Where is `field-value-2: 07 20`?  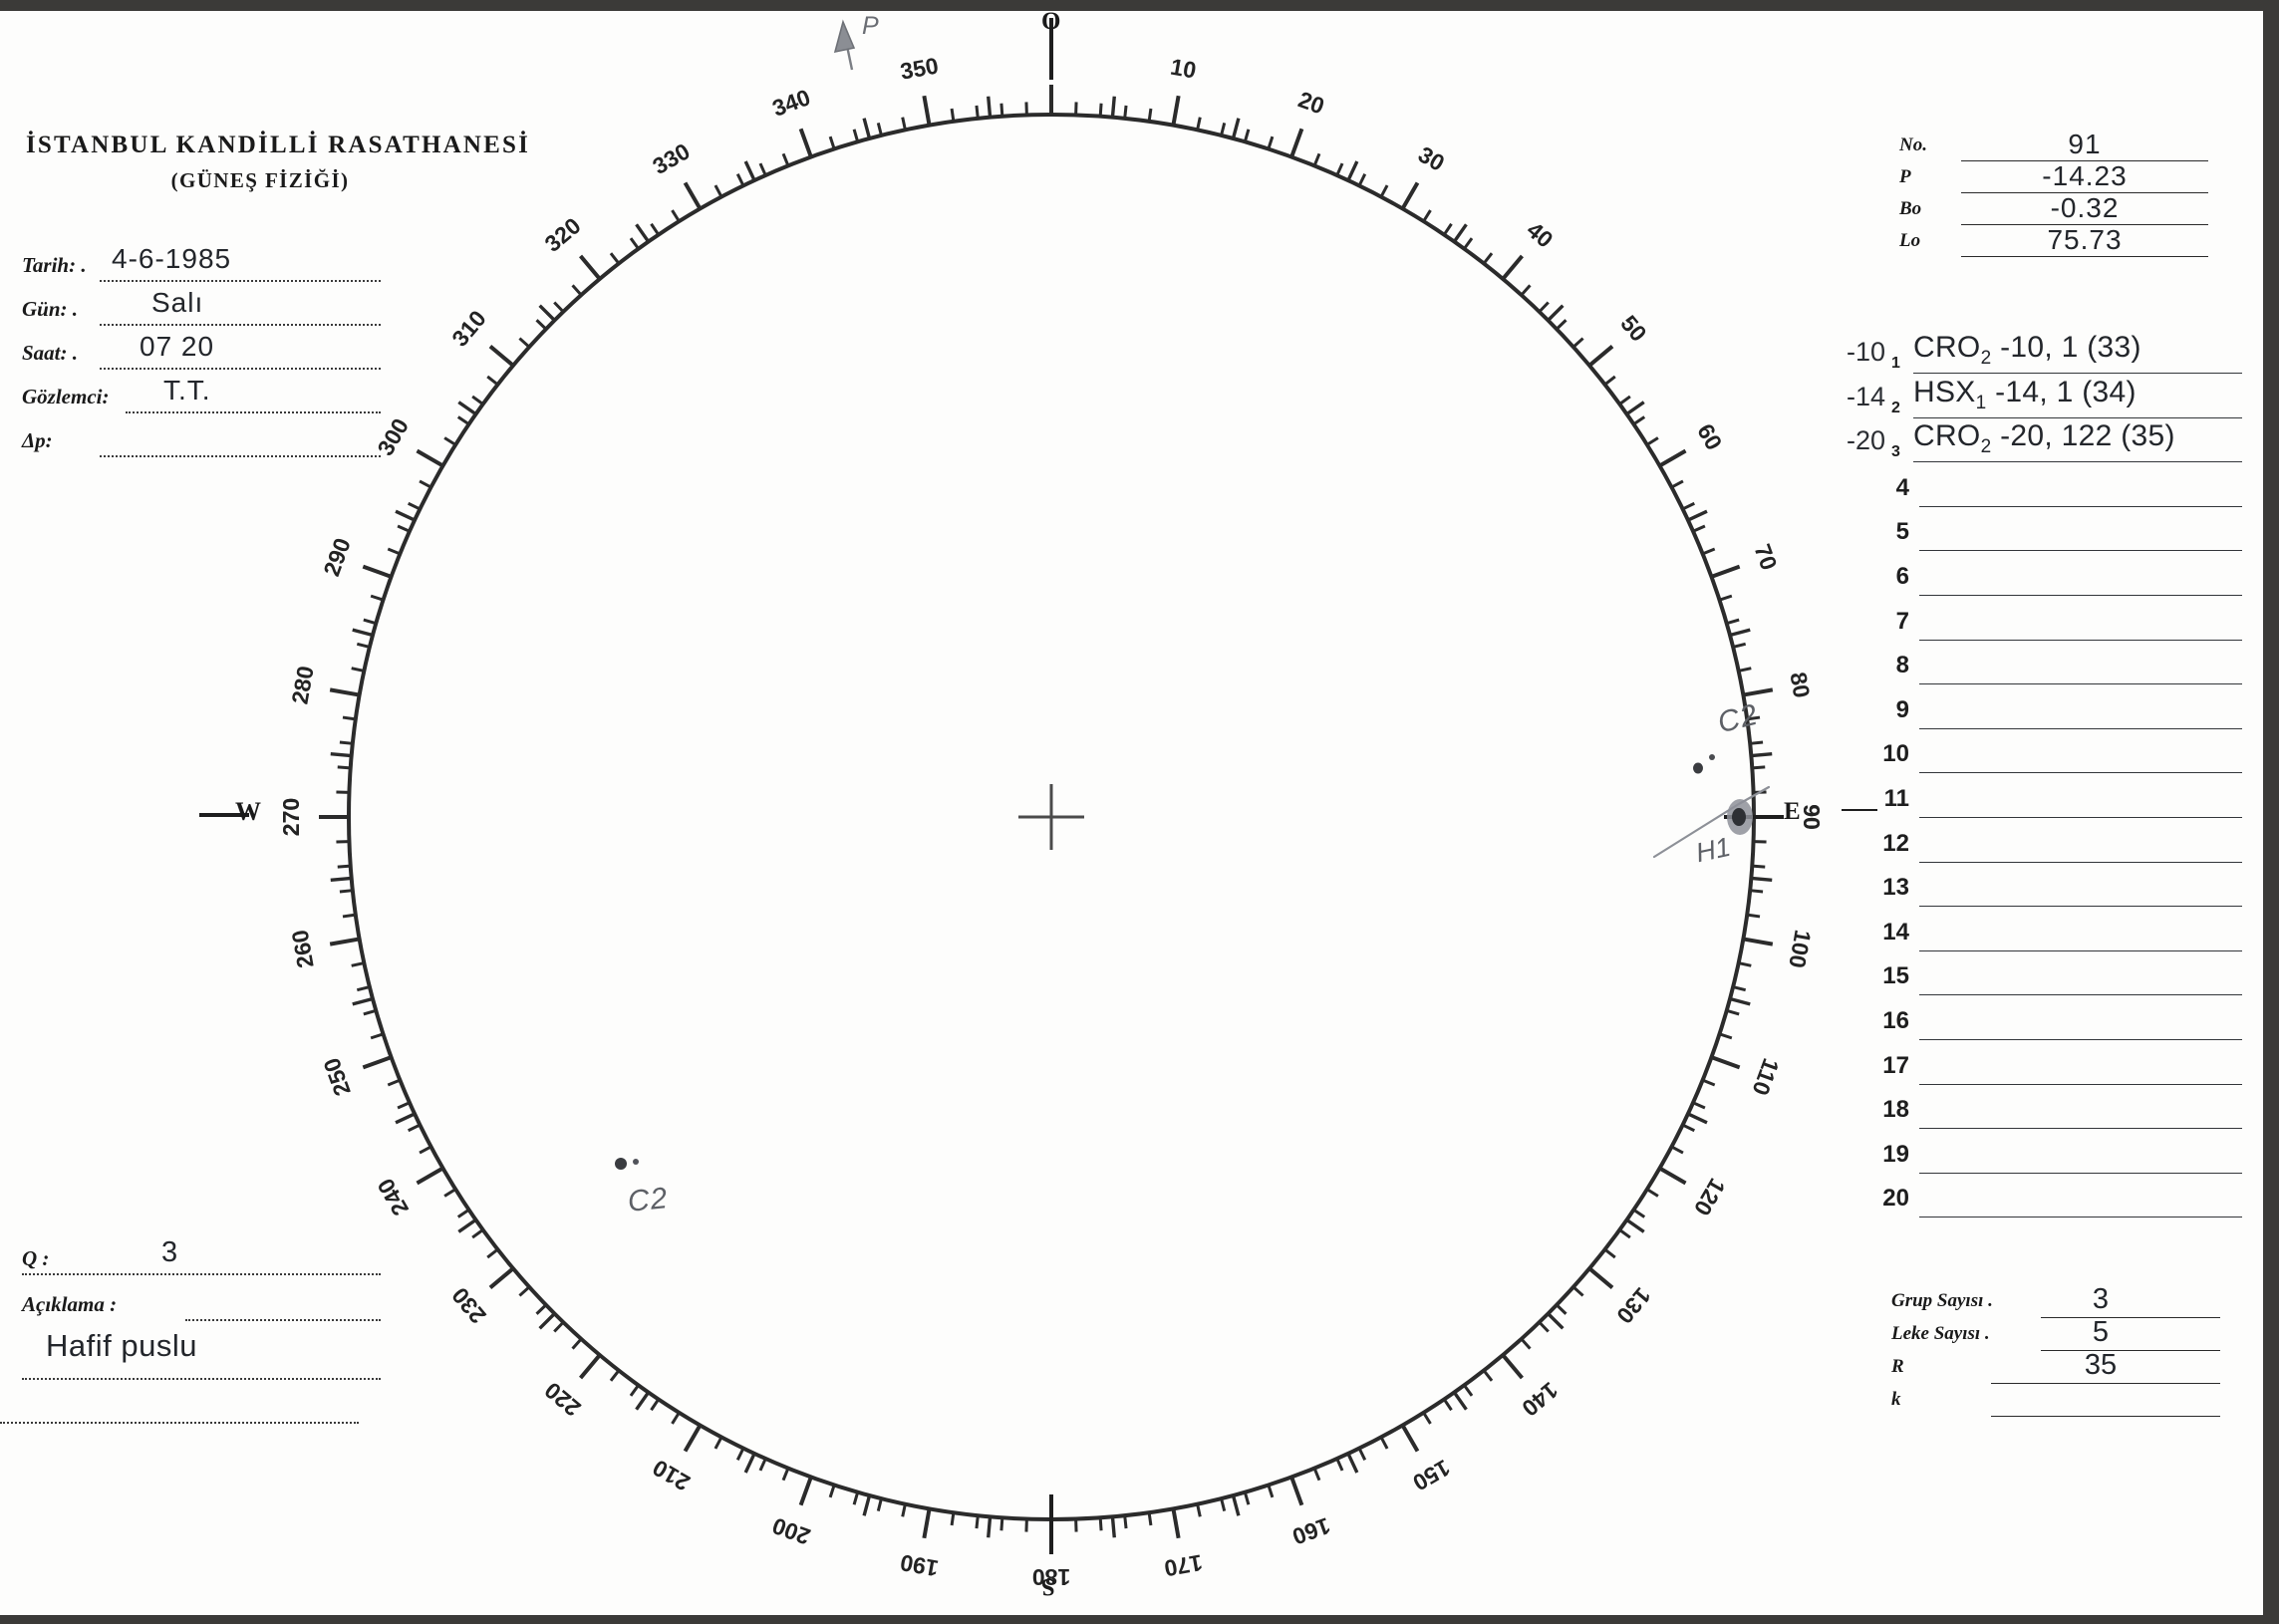 field-value-2: 07 20 is located at coordinates (177, 347).